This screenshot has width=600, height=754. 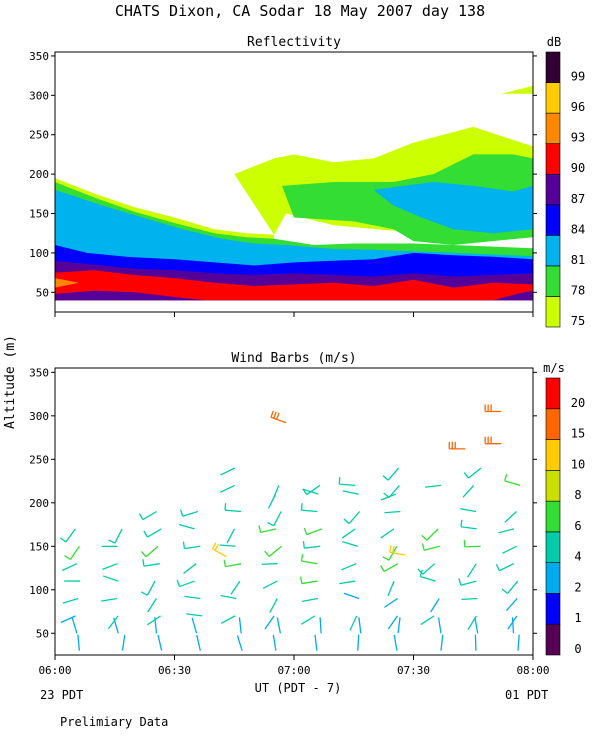 I want to click on colorbar-label: 10, so click(x=578, y=464).